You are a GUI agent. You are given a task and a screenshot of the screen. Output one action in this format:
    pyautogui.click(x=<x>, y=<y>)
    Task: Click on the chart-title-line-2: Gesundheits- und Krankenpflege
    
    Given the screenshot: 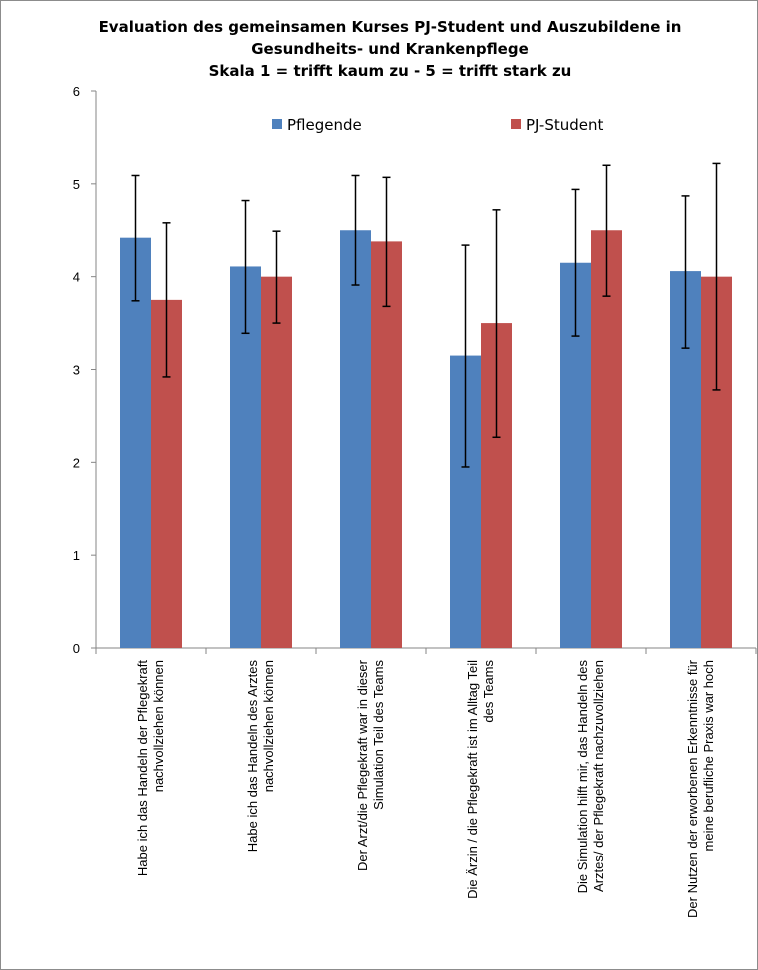 What is the action you would take?
    pyautogui.click(x=390, y=49)
    